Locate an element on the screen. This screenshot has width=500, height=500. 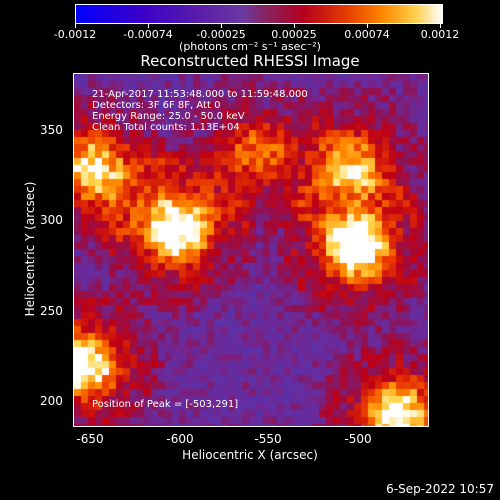
detectors-label: Detectors: 3F 6F 8F, Att 0 is located at coordinates (156, 105).